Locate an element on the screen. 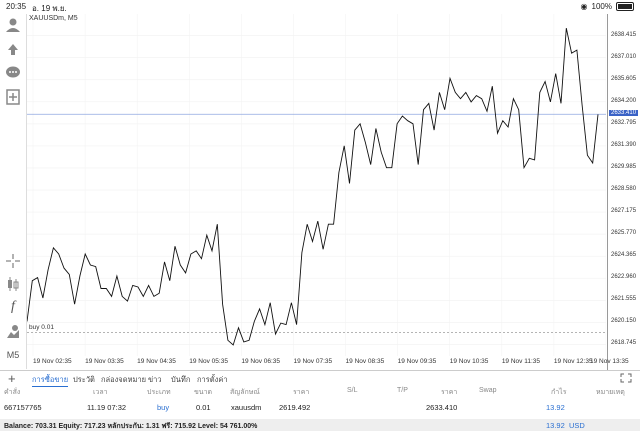 The width and height of the screenshot is (640, 447). order-type: buy is located at coordinates (163, 407).